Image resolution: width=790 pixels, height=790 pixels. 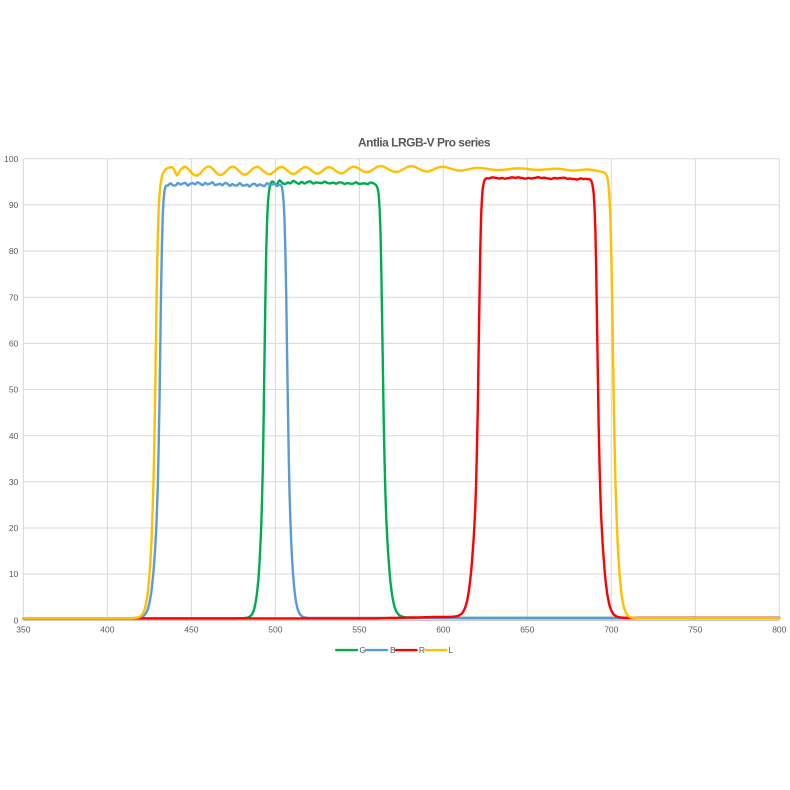 What do you see at coordinates (695, 630) in the screenshot?
I see `svg-text: 750` at bounding box center [695, 630].